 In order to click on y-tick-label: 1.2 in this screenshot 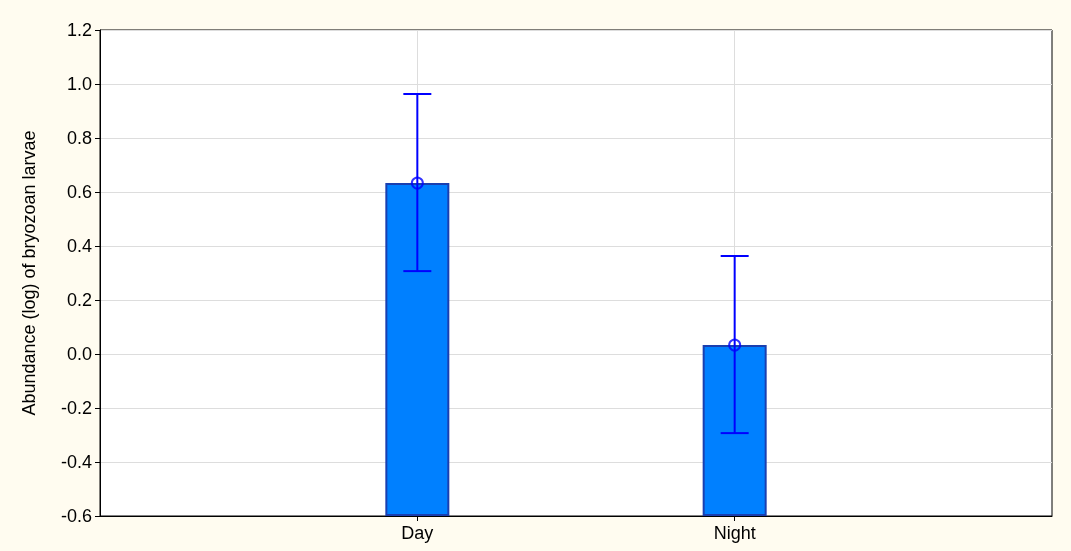, I will do `click(79, 30)`.